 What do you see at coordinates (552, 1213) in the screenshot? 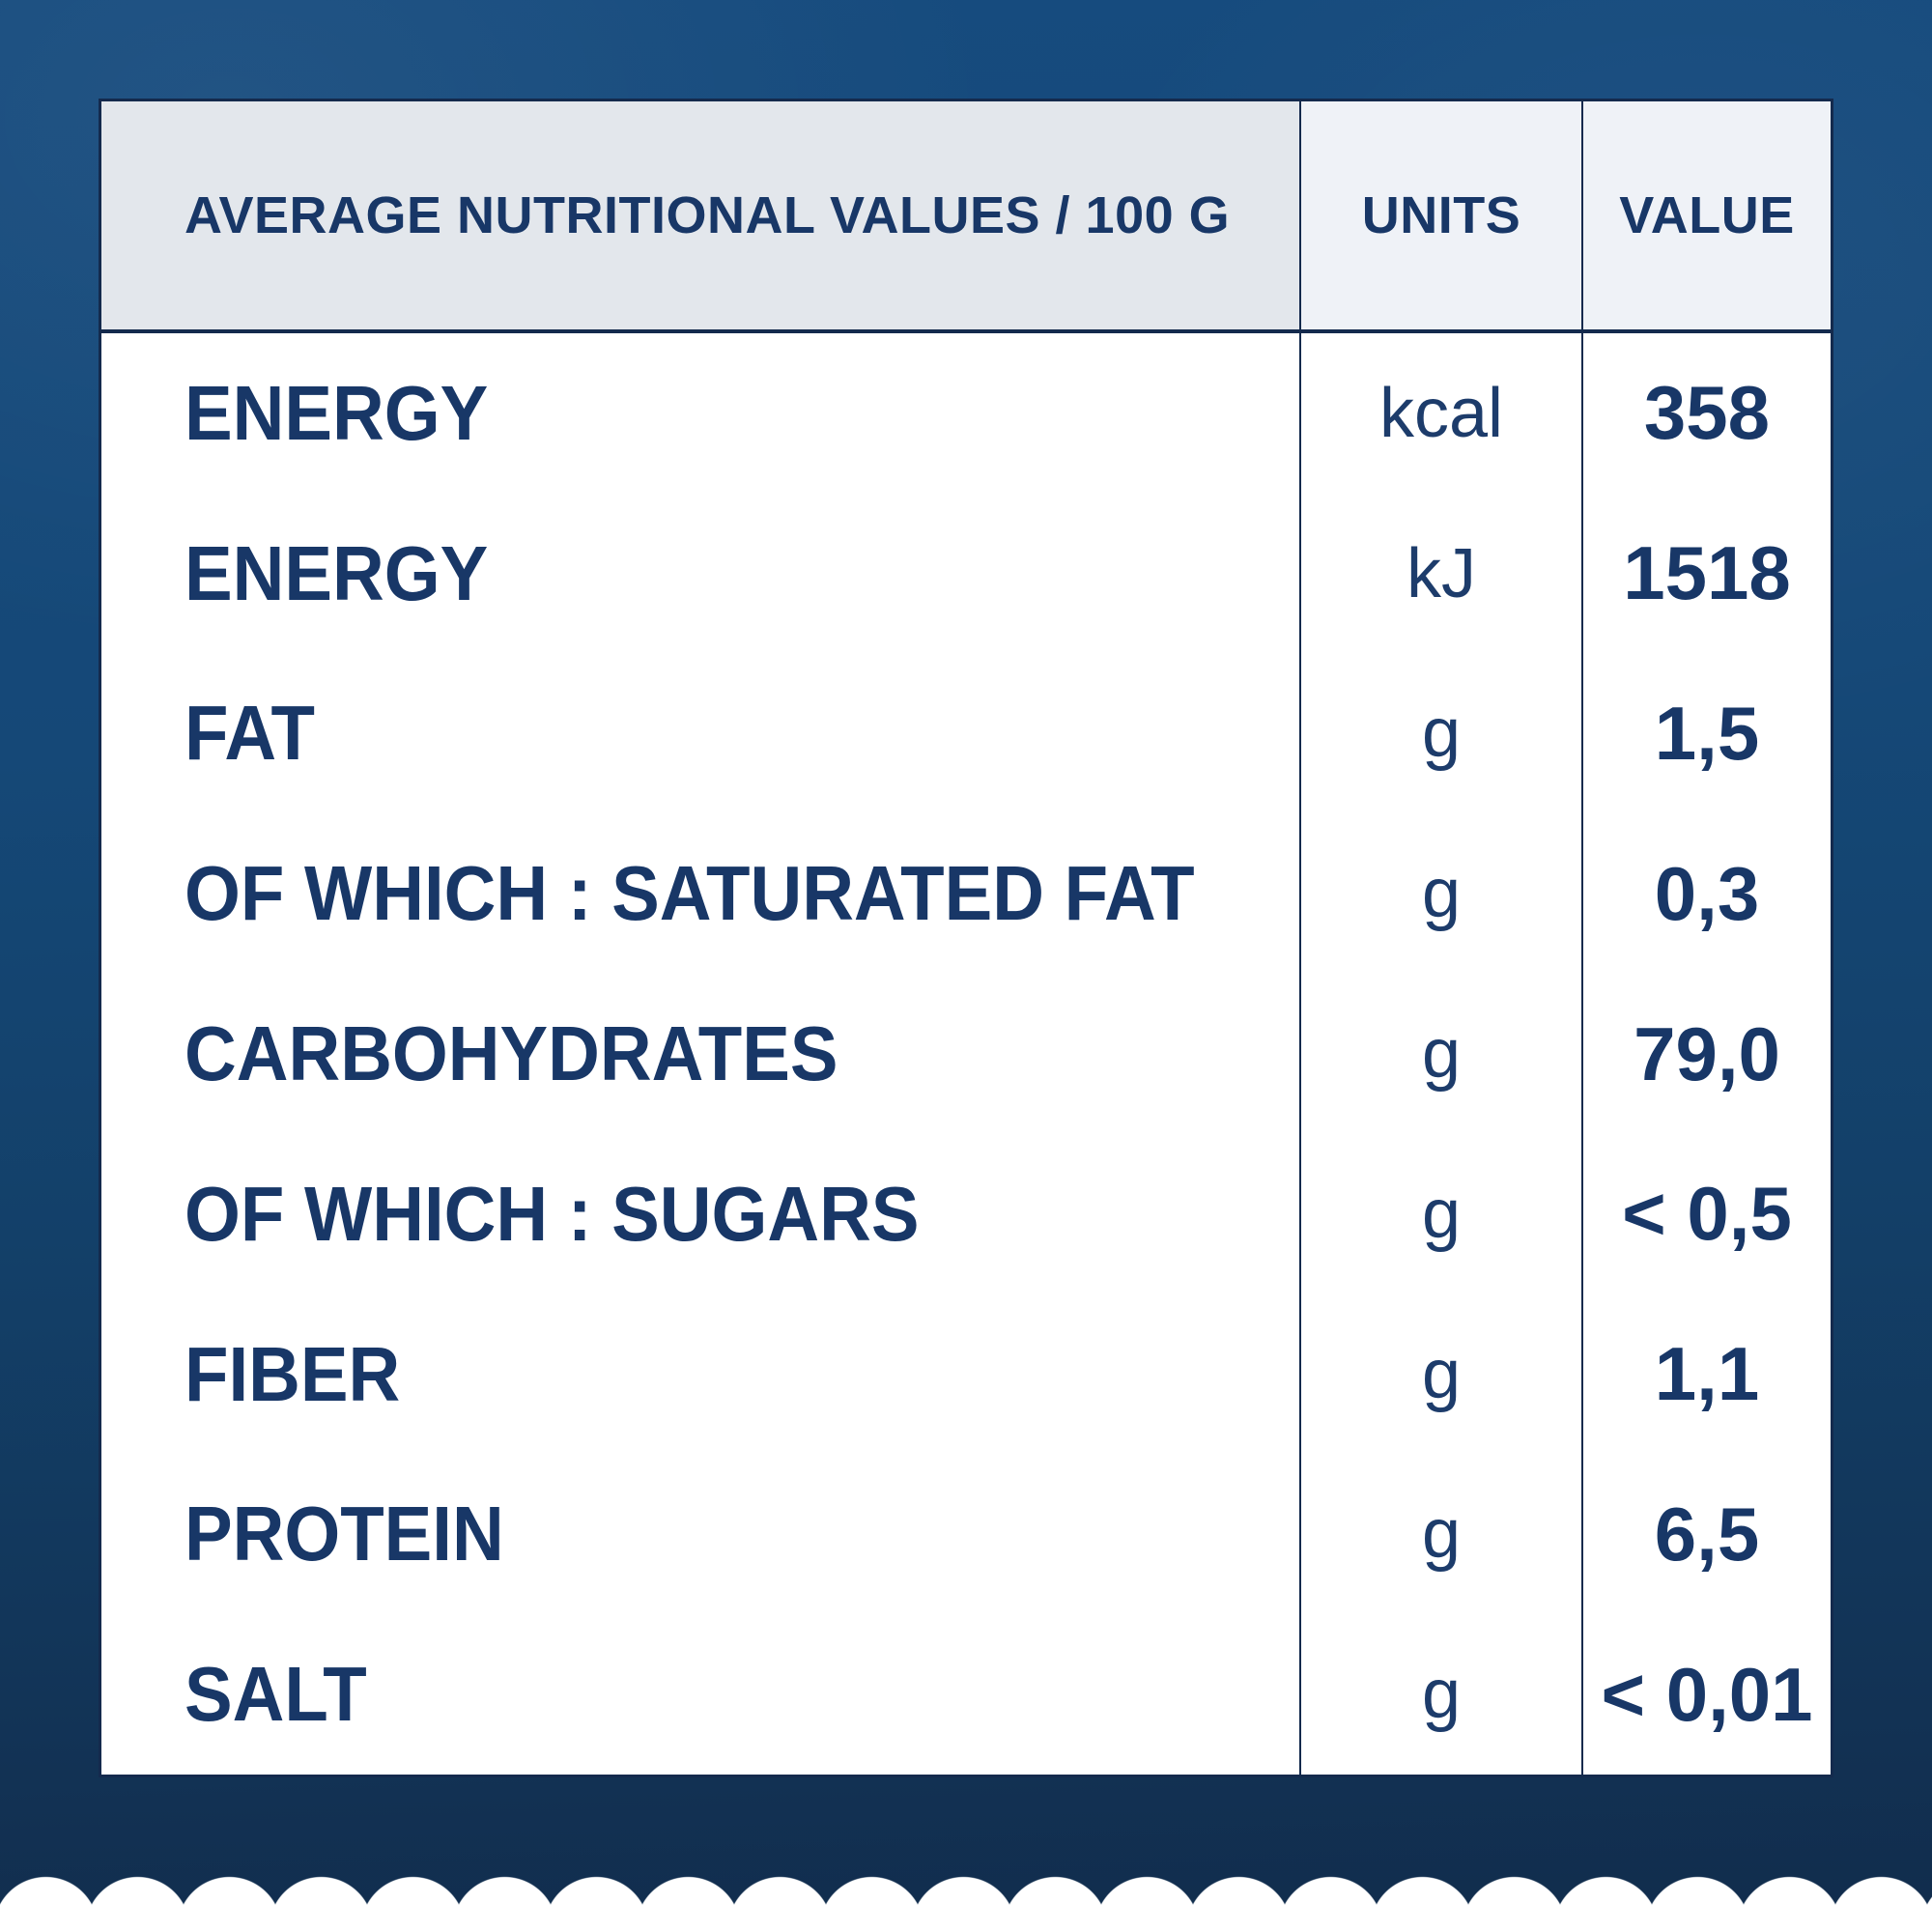
I see `row-label: OF WHICH : SUGARS` at bounding box center [552, 1213].